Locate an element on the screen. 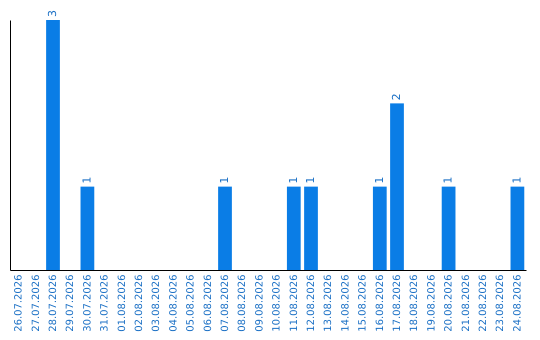 The image size is (540, 340). x-tick-label: 06.08.2026 is located at coordinates (208, 303).